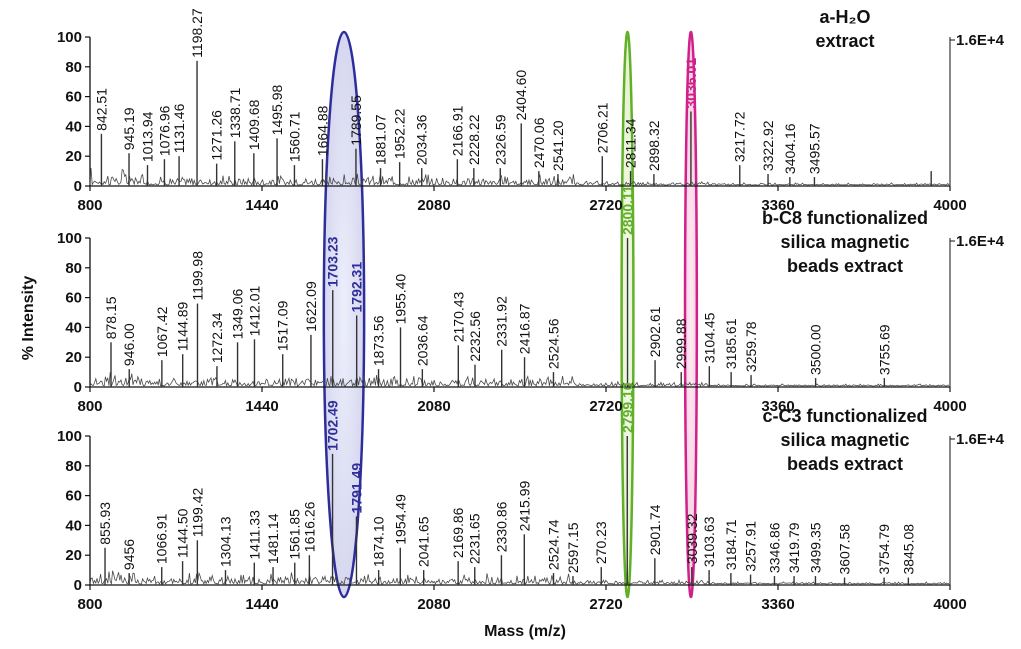 The width and height of the screenshot is (1021, 649). I want to click on peak-label: 3184.71, so click(731, 544).